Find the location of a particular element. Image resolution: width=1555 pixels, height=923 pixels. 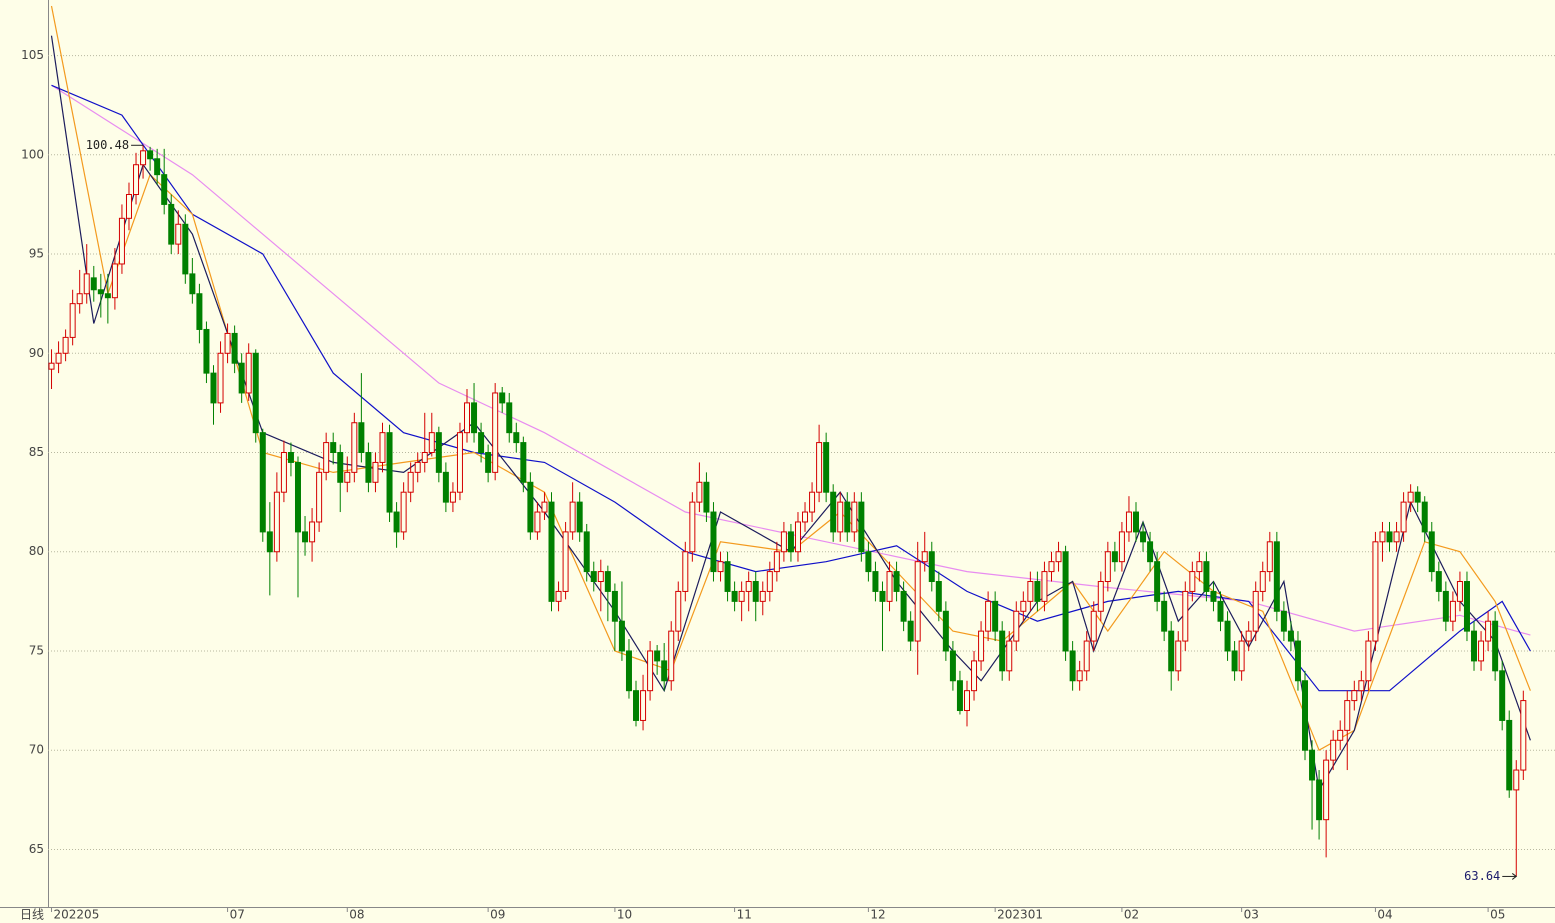

y-tick-label: 105 is located at coordinates (32, 55).